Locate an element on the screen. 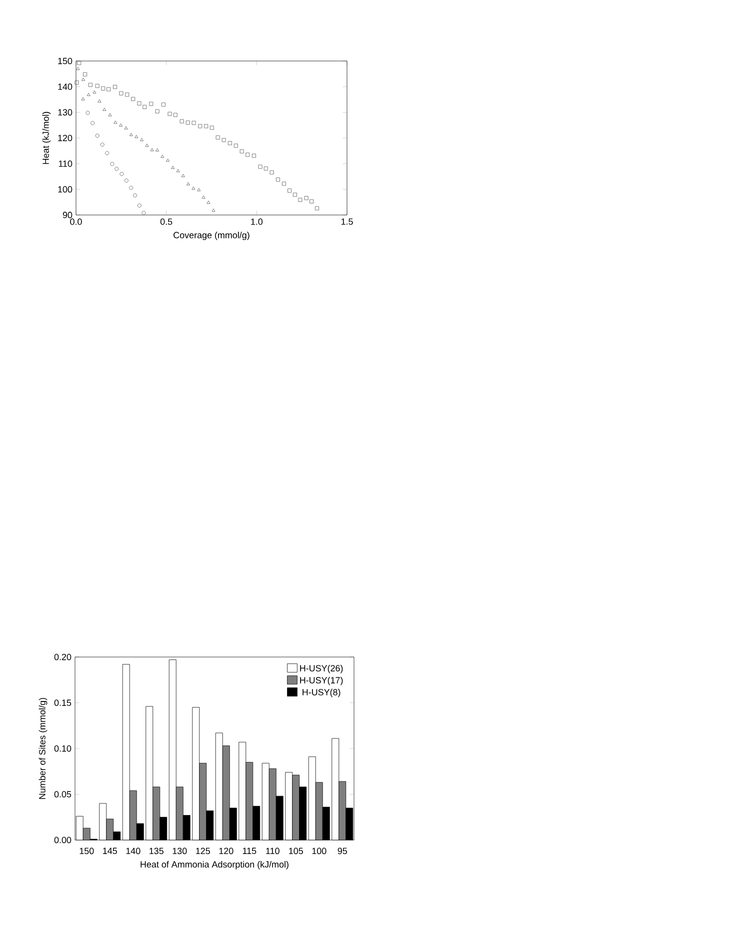  x-tick-label: 0.0 is located at coordinates (76, 221).